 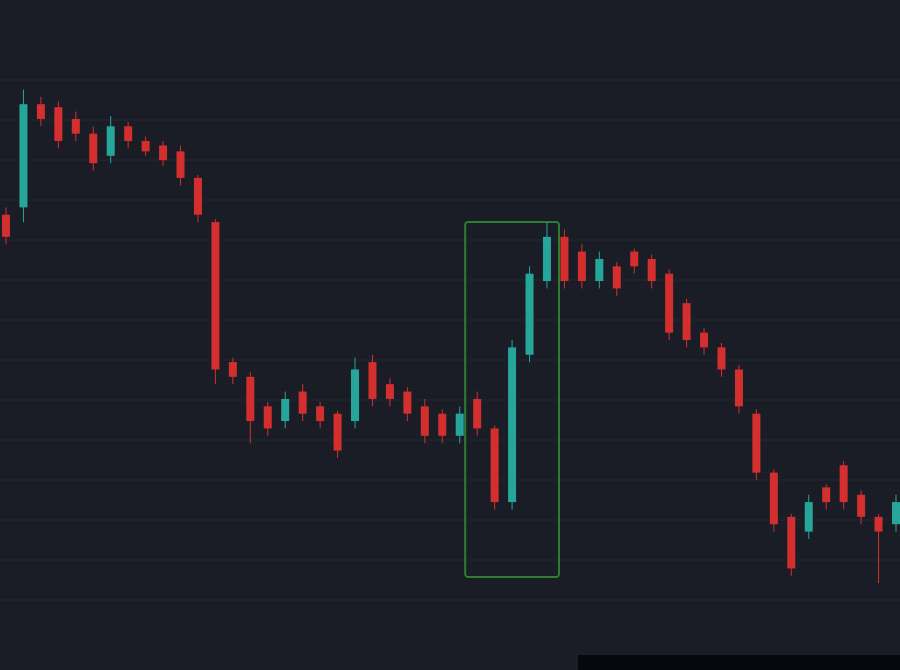 What do you see at coordinates (739, 662) in the screenshot?
I see `footer-bar` at bounding box center [739, 662].